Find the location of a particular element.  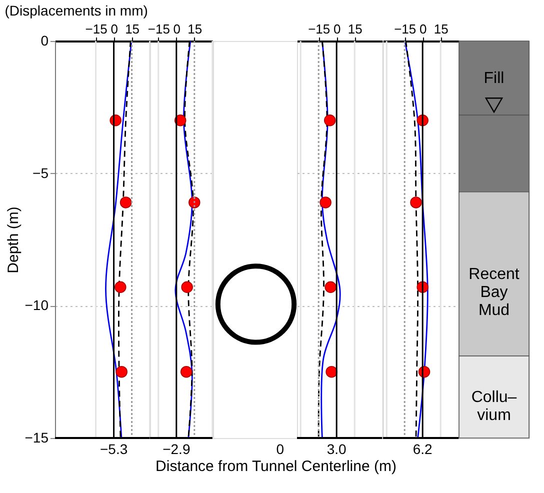

x-axis-title: −5.3 is located at coordinates (114, 449).